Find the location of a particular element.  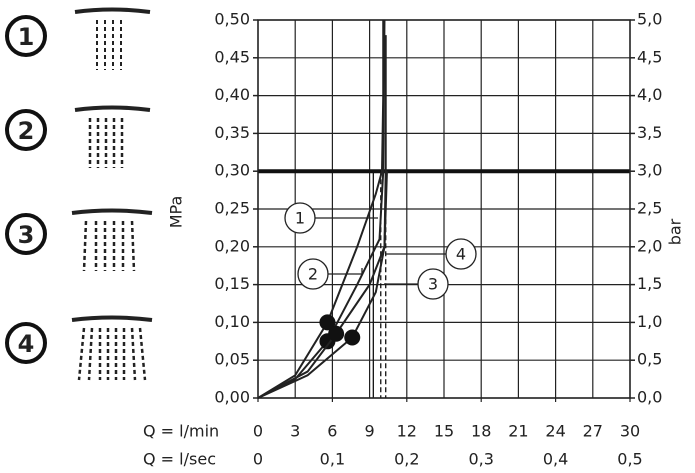

mode-label: 4 is located at coordinates (26, 344).